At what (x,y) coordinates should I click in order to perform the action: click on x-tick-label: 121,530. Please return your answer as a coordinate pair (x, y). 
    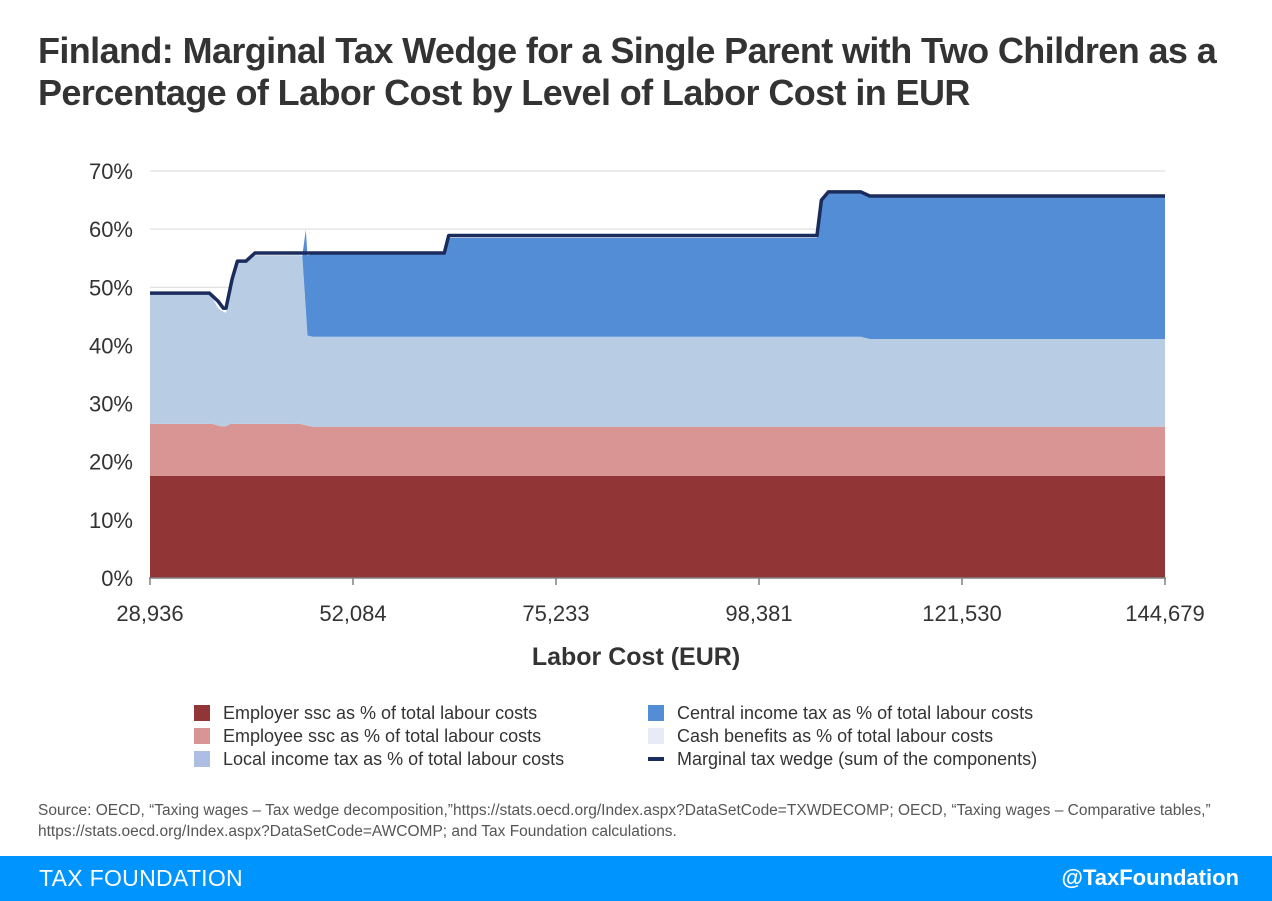
    Looking at the image, I should click on (962, 613).